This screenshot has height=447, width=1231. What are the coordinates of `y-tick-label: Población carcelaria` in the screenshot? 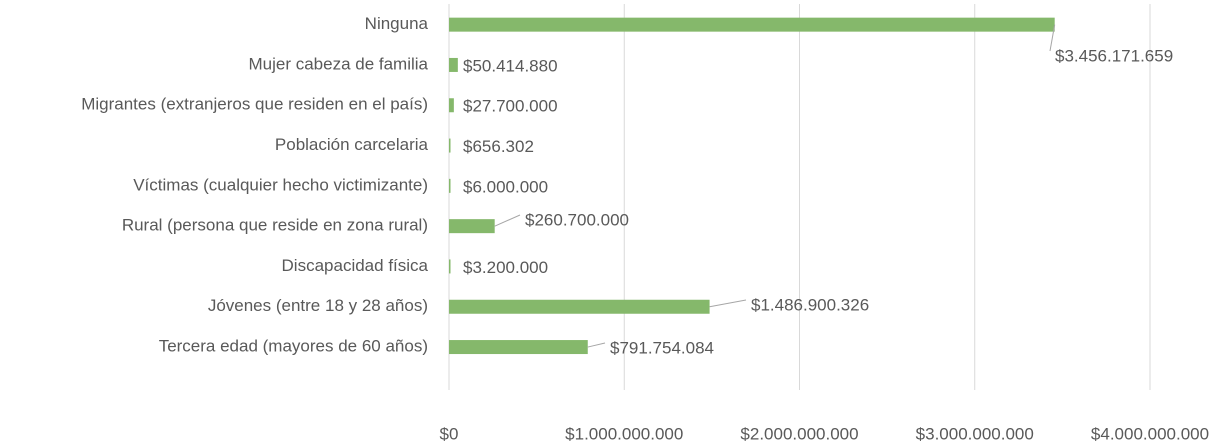 It's located at (352, 144).